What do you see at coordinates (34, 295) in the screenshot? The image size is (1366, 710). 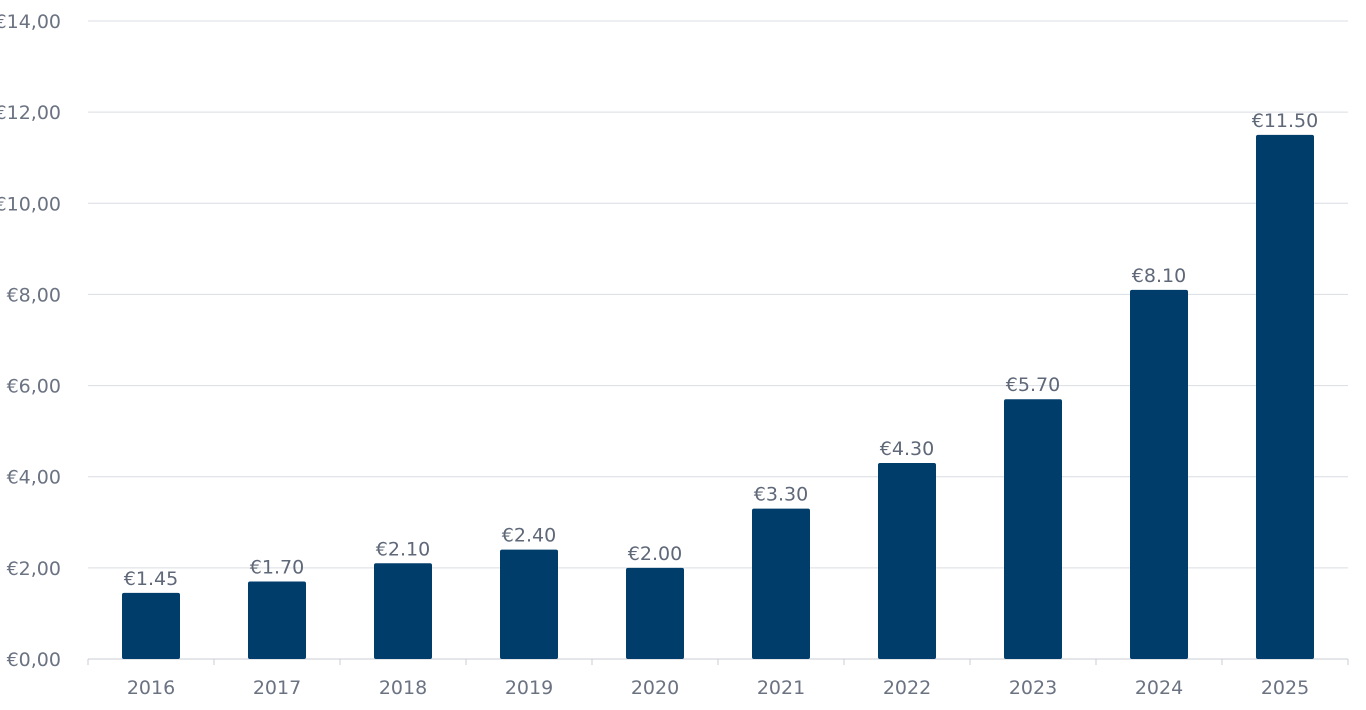 I see `y-tick-label: €8,00` at bounding box center [34, 295].